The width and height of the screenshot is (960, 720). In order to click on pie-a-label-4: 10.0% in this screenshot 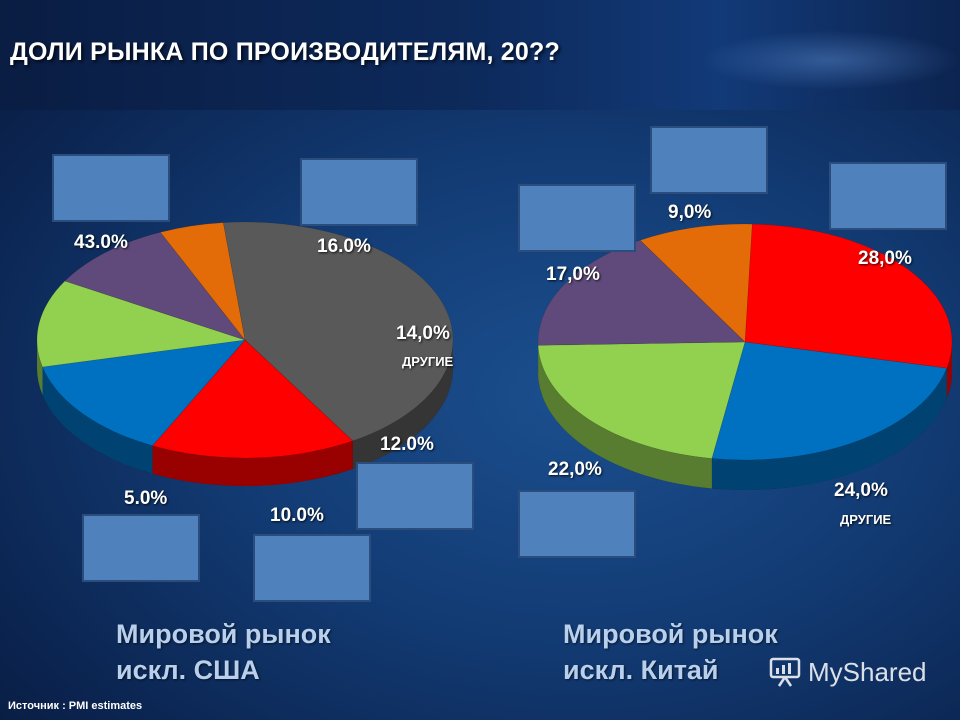, I will do `click(297, 515)`.